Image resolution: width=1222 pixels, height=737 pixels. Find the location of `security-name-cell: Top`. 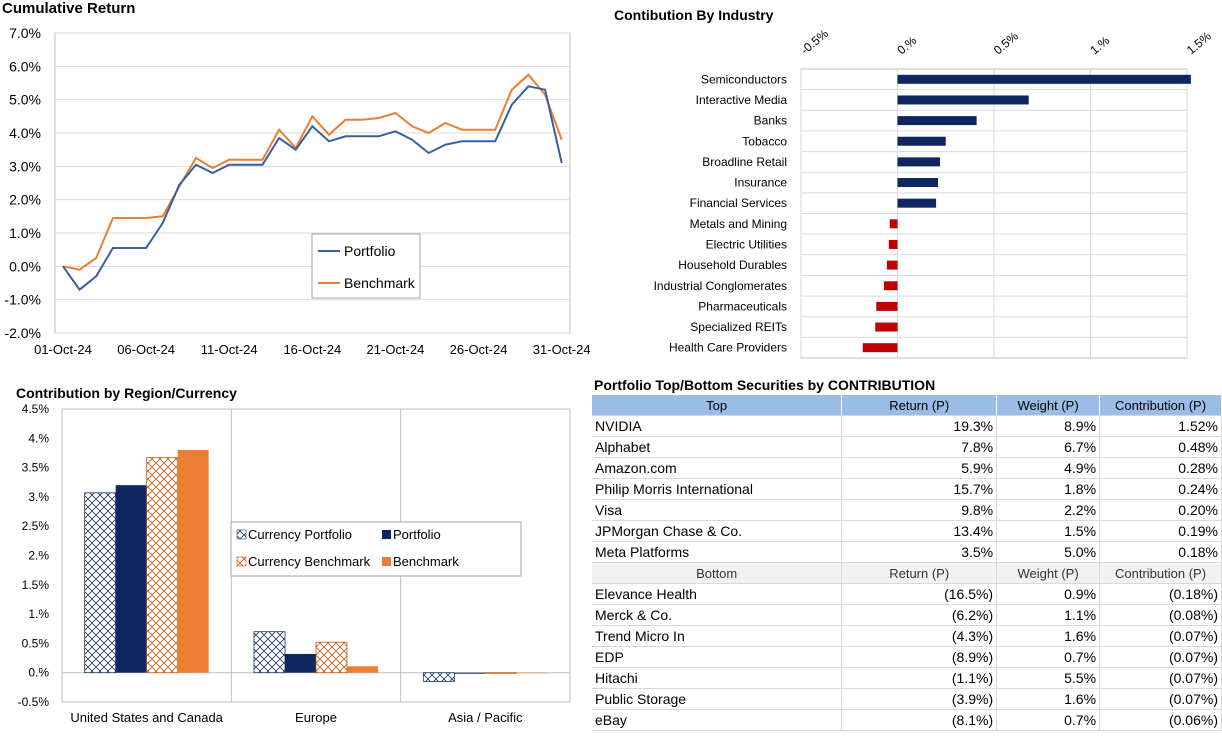

security-name-cell: Top is located at coordinates (717, 405).